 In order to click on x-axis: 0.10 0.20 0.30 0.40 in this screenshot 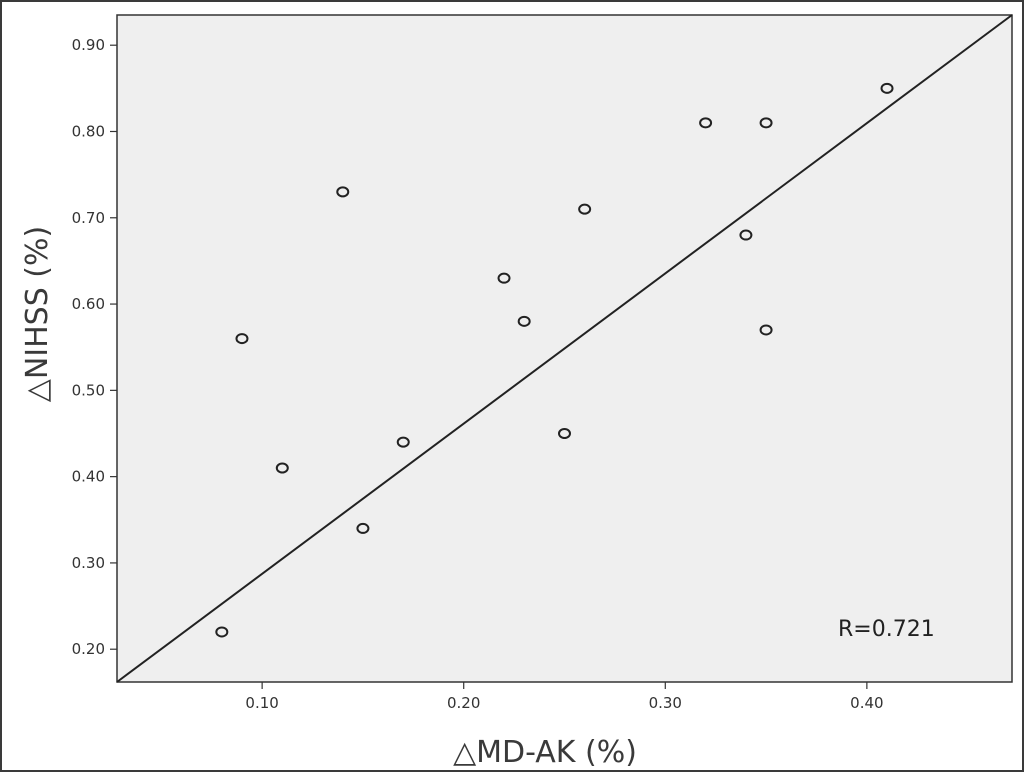, I will do `click(564, 697)`.